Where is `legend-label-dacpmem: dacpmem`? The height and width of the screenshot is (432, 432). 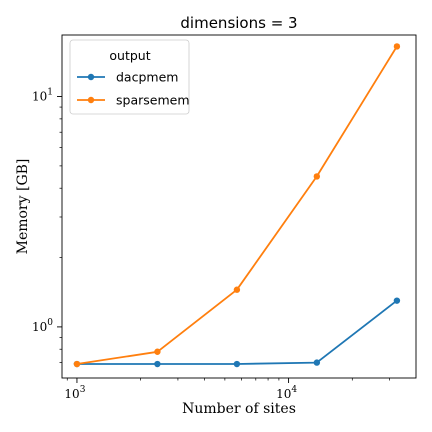 legend-label-dacpmem: dacpmem is located at coordinates (147, 77).